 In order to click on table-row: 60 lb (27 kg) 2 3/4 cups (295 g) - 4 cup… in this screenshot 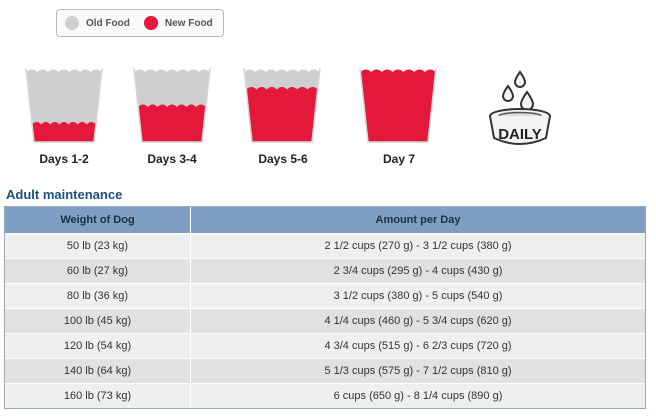, I will do `click(325, 270)`.